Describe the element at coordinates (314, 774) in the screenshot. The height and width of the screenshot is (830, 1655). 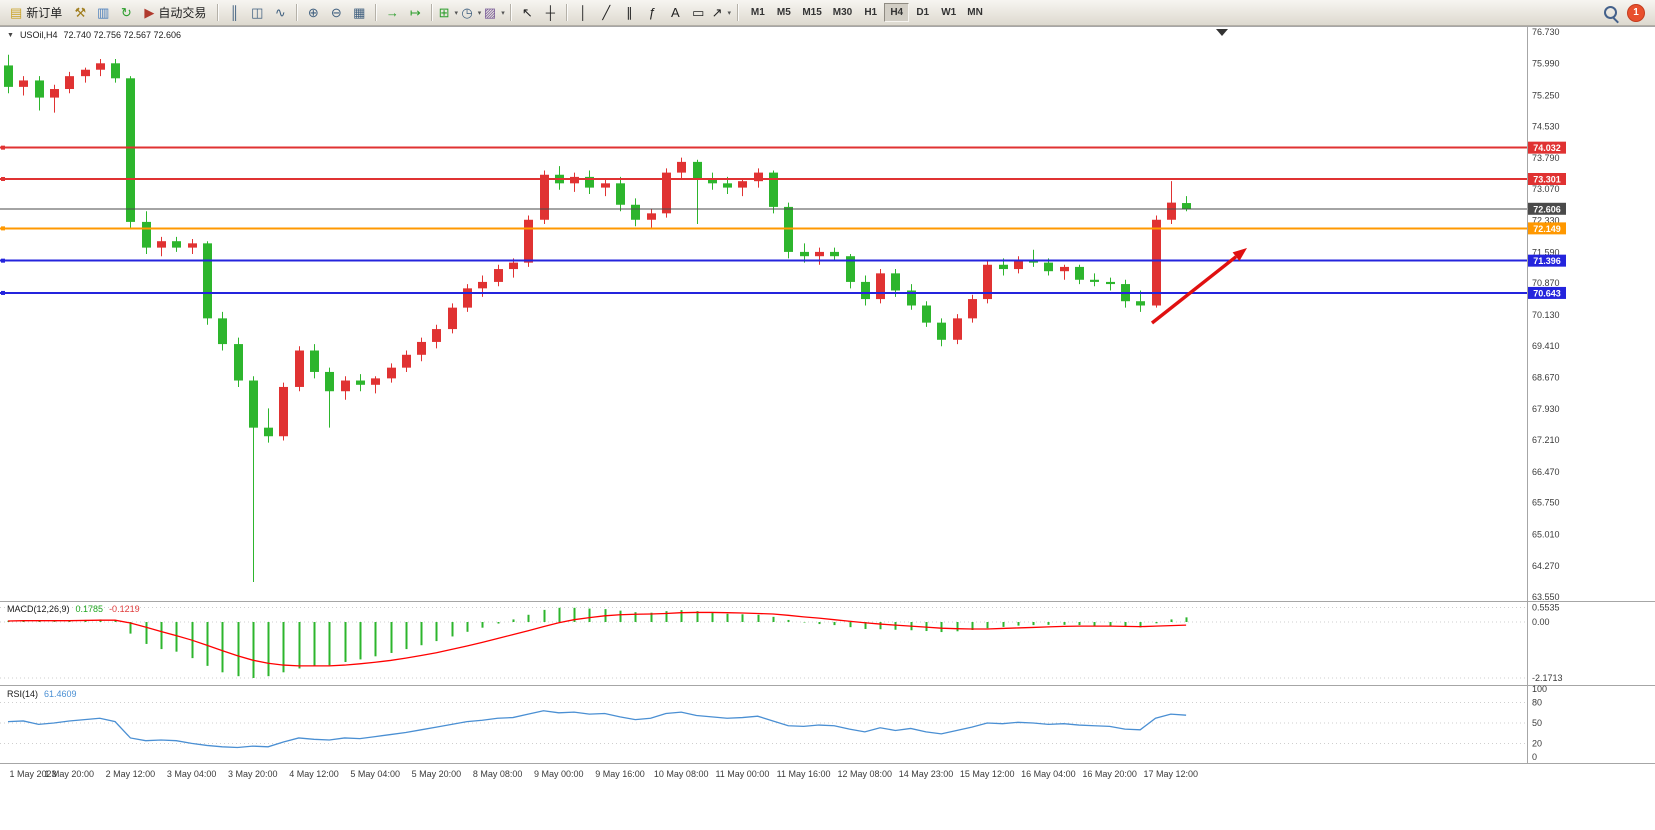
I see `svg-text: 4 May 12:00` at that location.